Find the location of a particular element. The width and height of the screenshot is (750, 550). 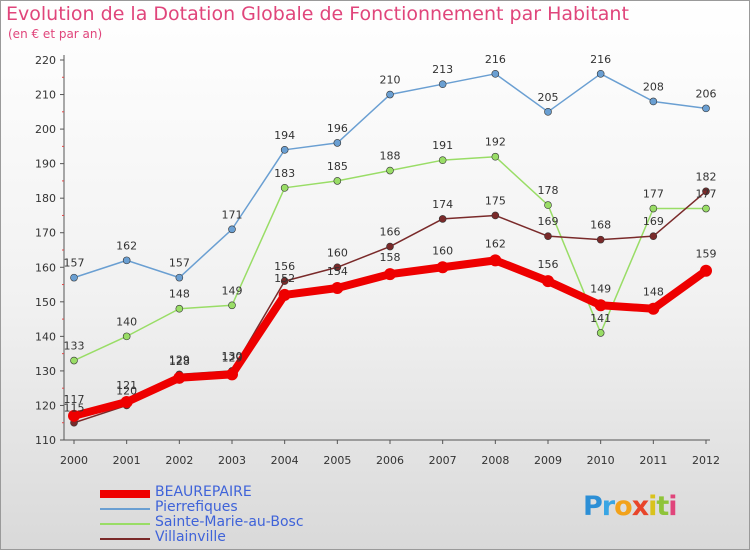

x-tick-label: 2011 is located at coordinates (653, 460).